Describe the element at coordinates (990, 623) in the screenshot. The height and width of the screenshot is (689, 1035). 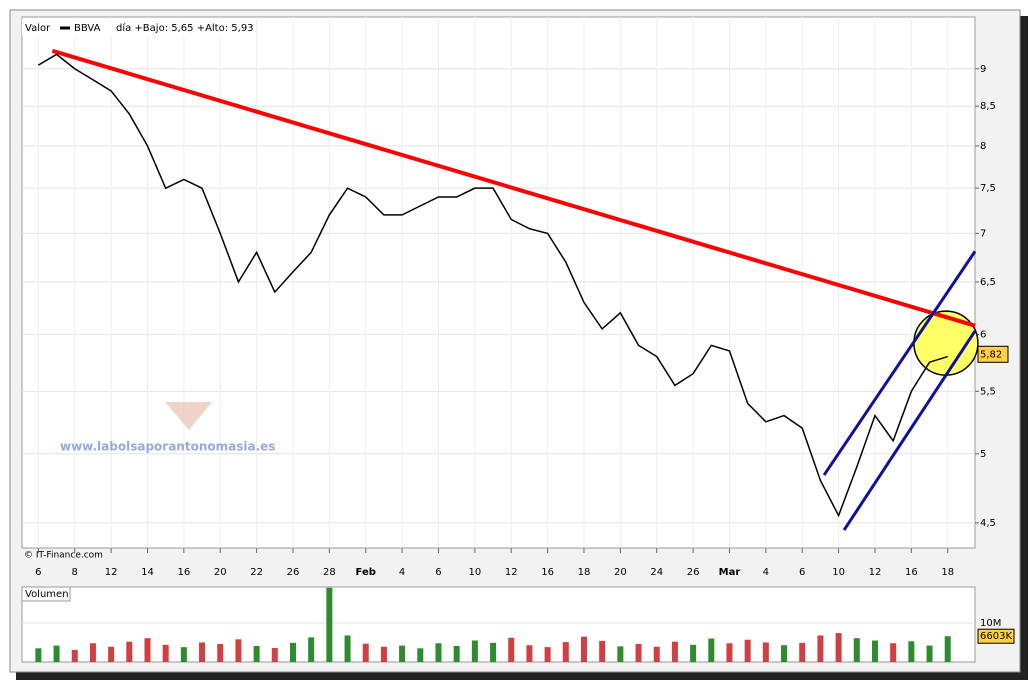
I see `y-tick-label: 10M` at that location.